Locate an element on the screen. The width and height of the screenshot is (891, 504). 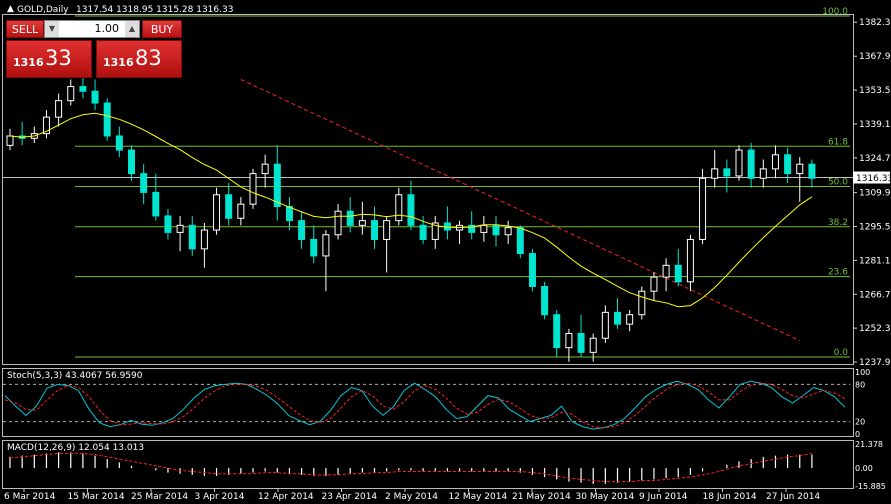
time-tick-label: 23 Apr 2014 is located at coordinates (350, 497).